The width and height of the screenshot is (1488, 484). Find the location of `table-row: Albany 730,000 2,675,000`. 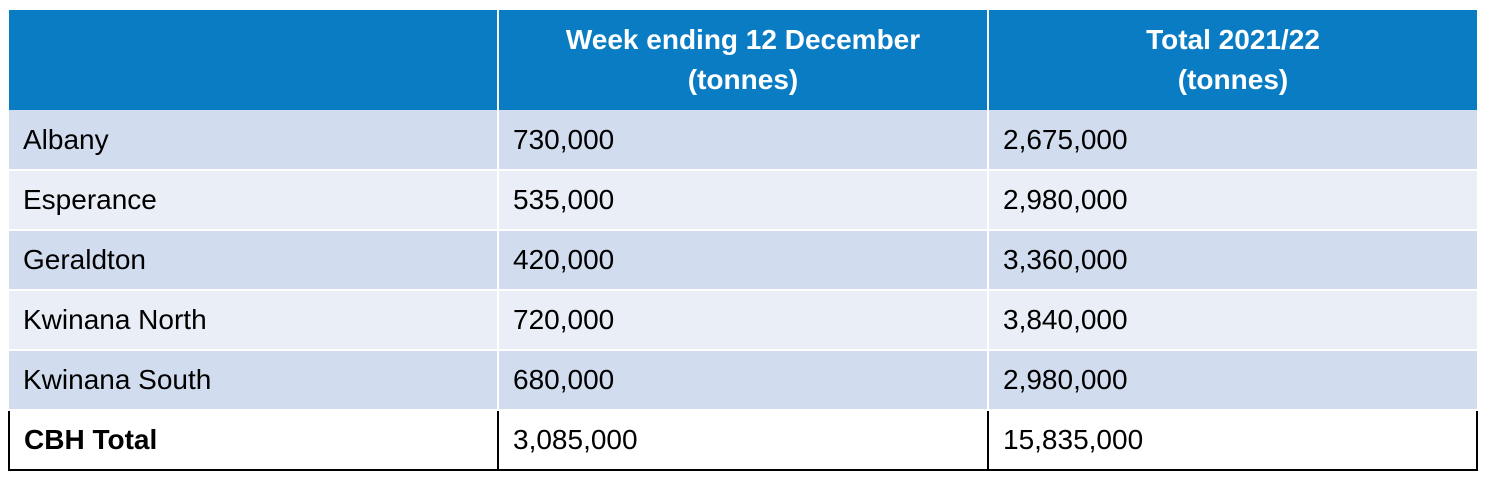

table-row: Albany 730,000 2,675,000 is located at coordinates (743, 140).